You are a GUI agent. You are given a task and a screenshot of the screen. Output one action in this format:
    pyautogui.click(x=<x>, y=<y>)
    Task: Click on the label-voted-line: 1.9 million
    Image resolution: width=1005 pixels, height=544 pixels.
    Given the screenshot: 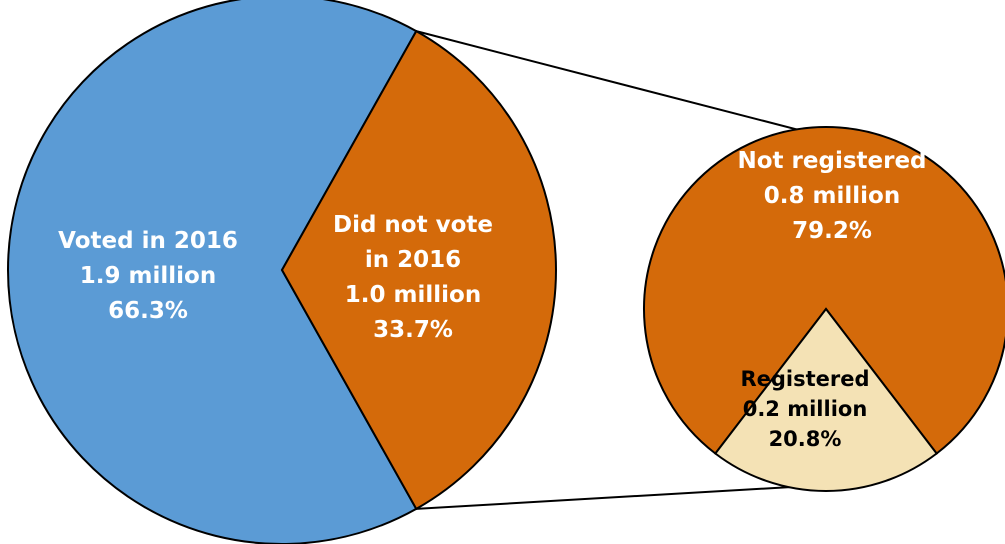 What is the action you would take?
    pyautogui.click(x=148, y=276)
    